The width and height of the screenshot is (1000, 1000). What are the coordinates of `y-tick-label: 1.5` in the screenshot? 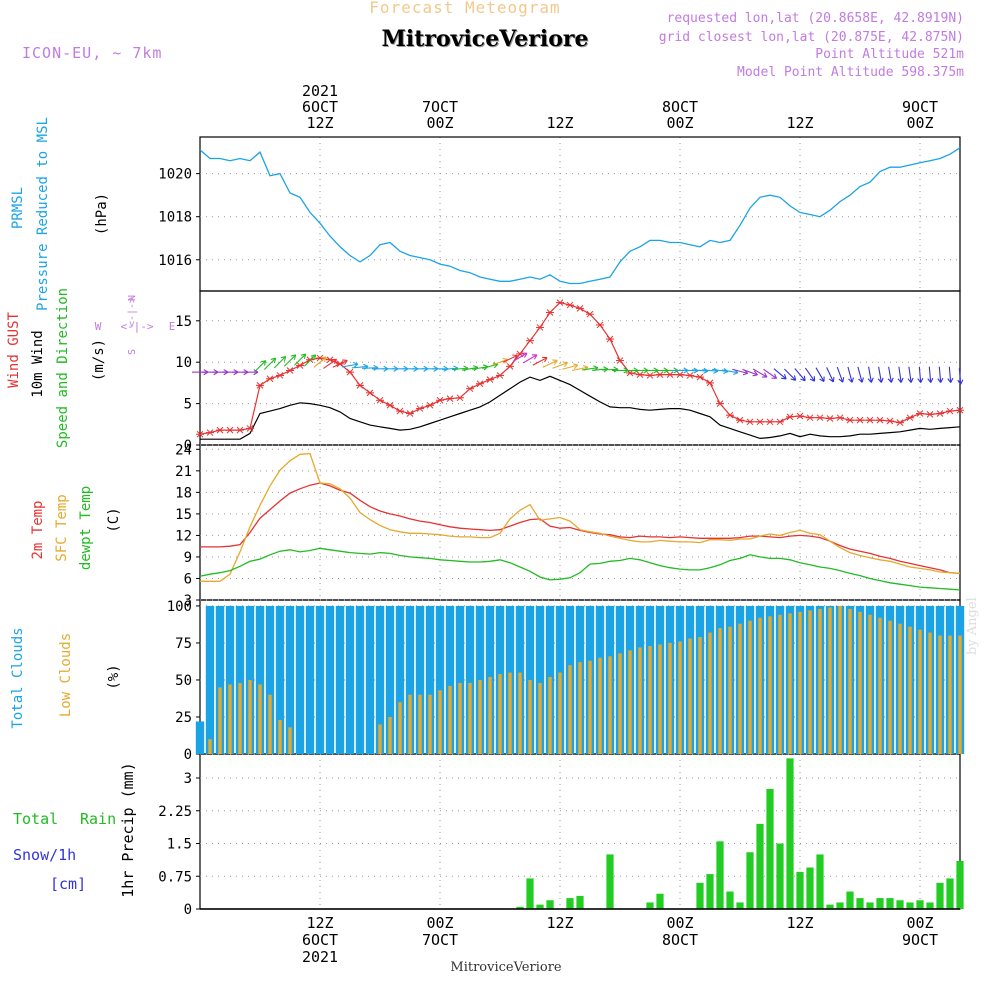 It's located at (179, 845).